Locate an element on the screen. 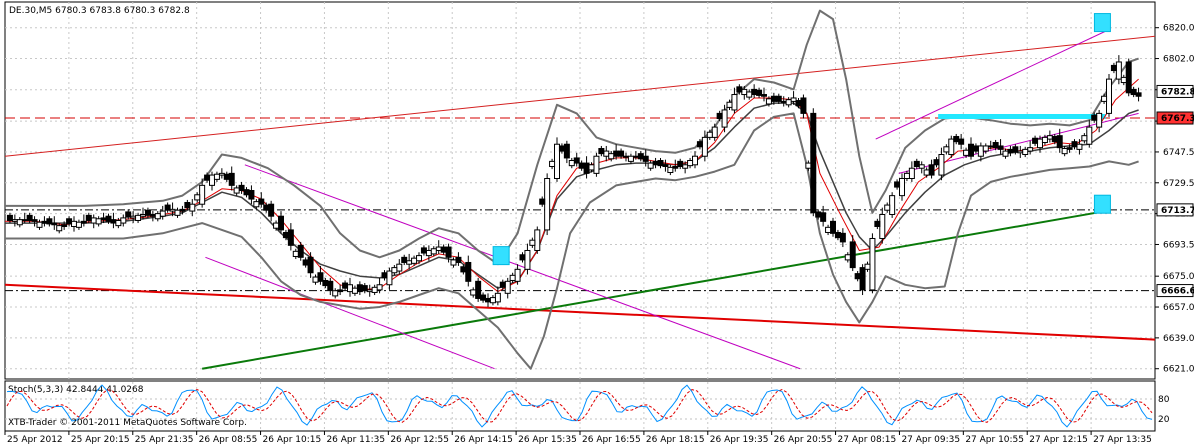  x-tick-label: 26 Apr 08:55 is located at coordinates (228, 440).